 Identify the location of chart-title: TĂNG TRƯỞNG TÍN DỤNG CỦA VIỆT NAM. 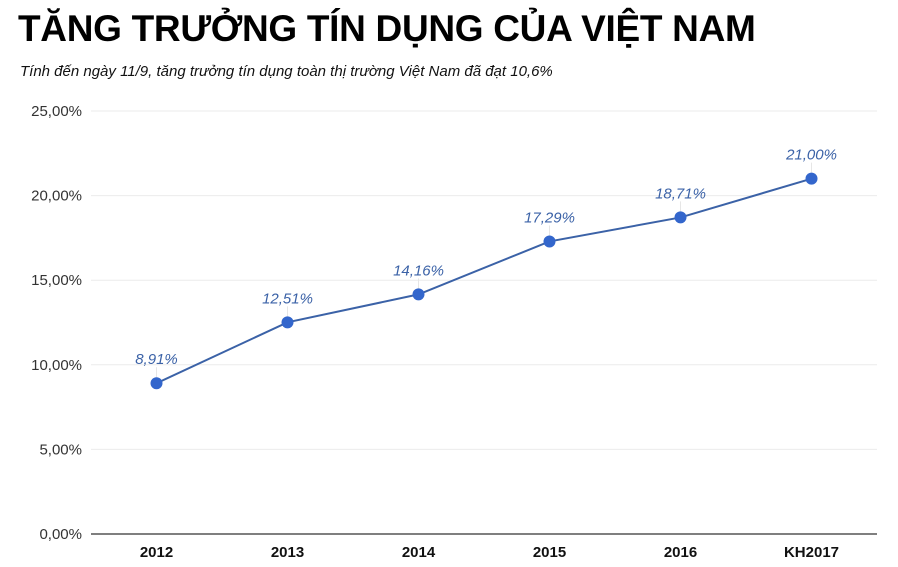
(387, 28).